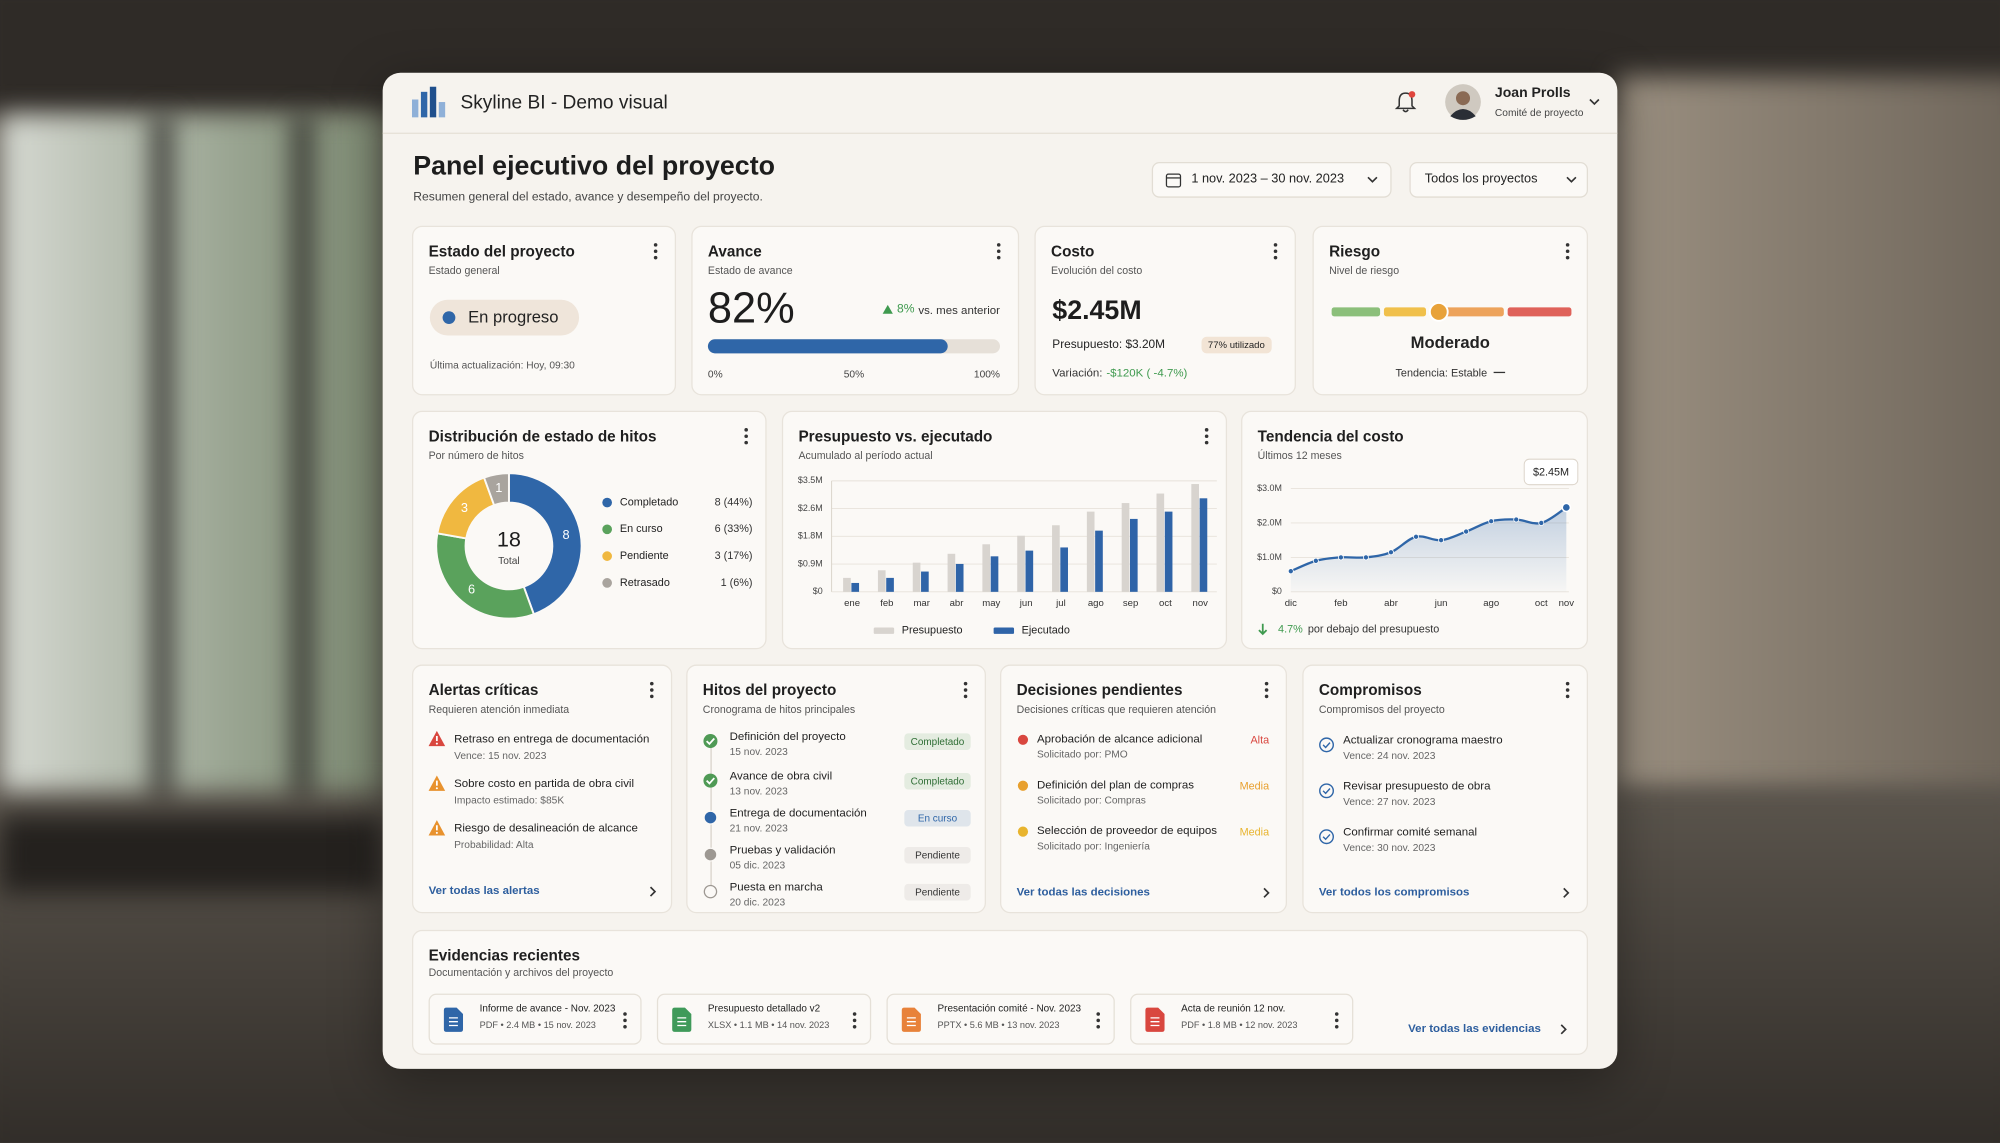 This screenshot has height=1143, width=2000. I want to click on file-meta: XLSX • 1.1 MB • 14 nov. 2023, so click(768, 1025).